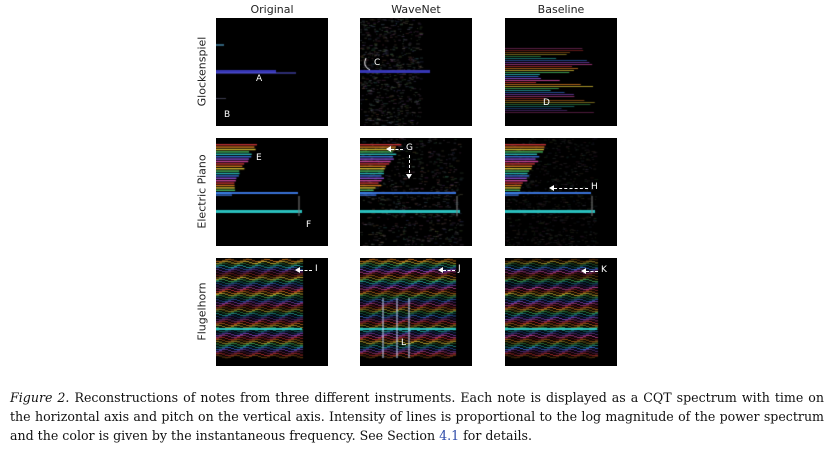 Image resolution: width=834 pixels, height=453 pixels. I want to click on row-label-electric-piano: Electric Piano, so click(202, 191).